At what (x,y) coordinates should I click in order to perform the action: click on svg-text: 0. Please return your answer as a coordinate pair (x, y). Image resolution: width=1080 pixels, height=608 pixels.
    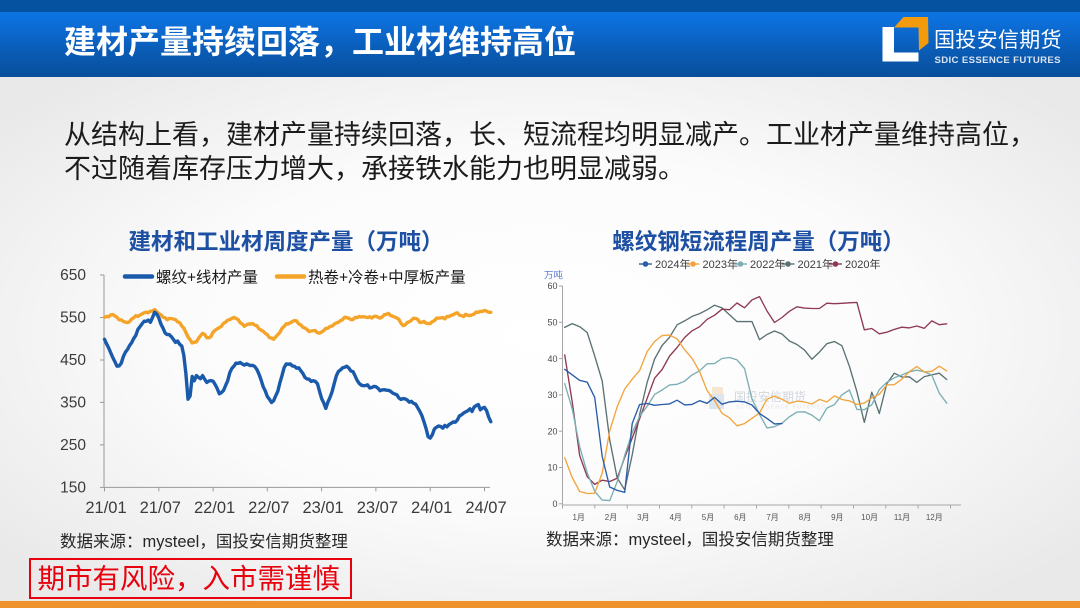
    Looking at the image, I should click on (554, 503).